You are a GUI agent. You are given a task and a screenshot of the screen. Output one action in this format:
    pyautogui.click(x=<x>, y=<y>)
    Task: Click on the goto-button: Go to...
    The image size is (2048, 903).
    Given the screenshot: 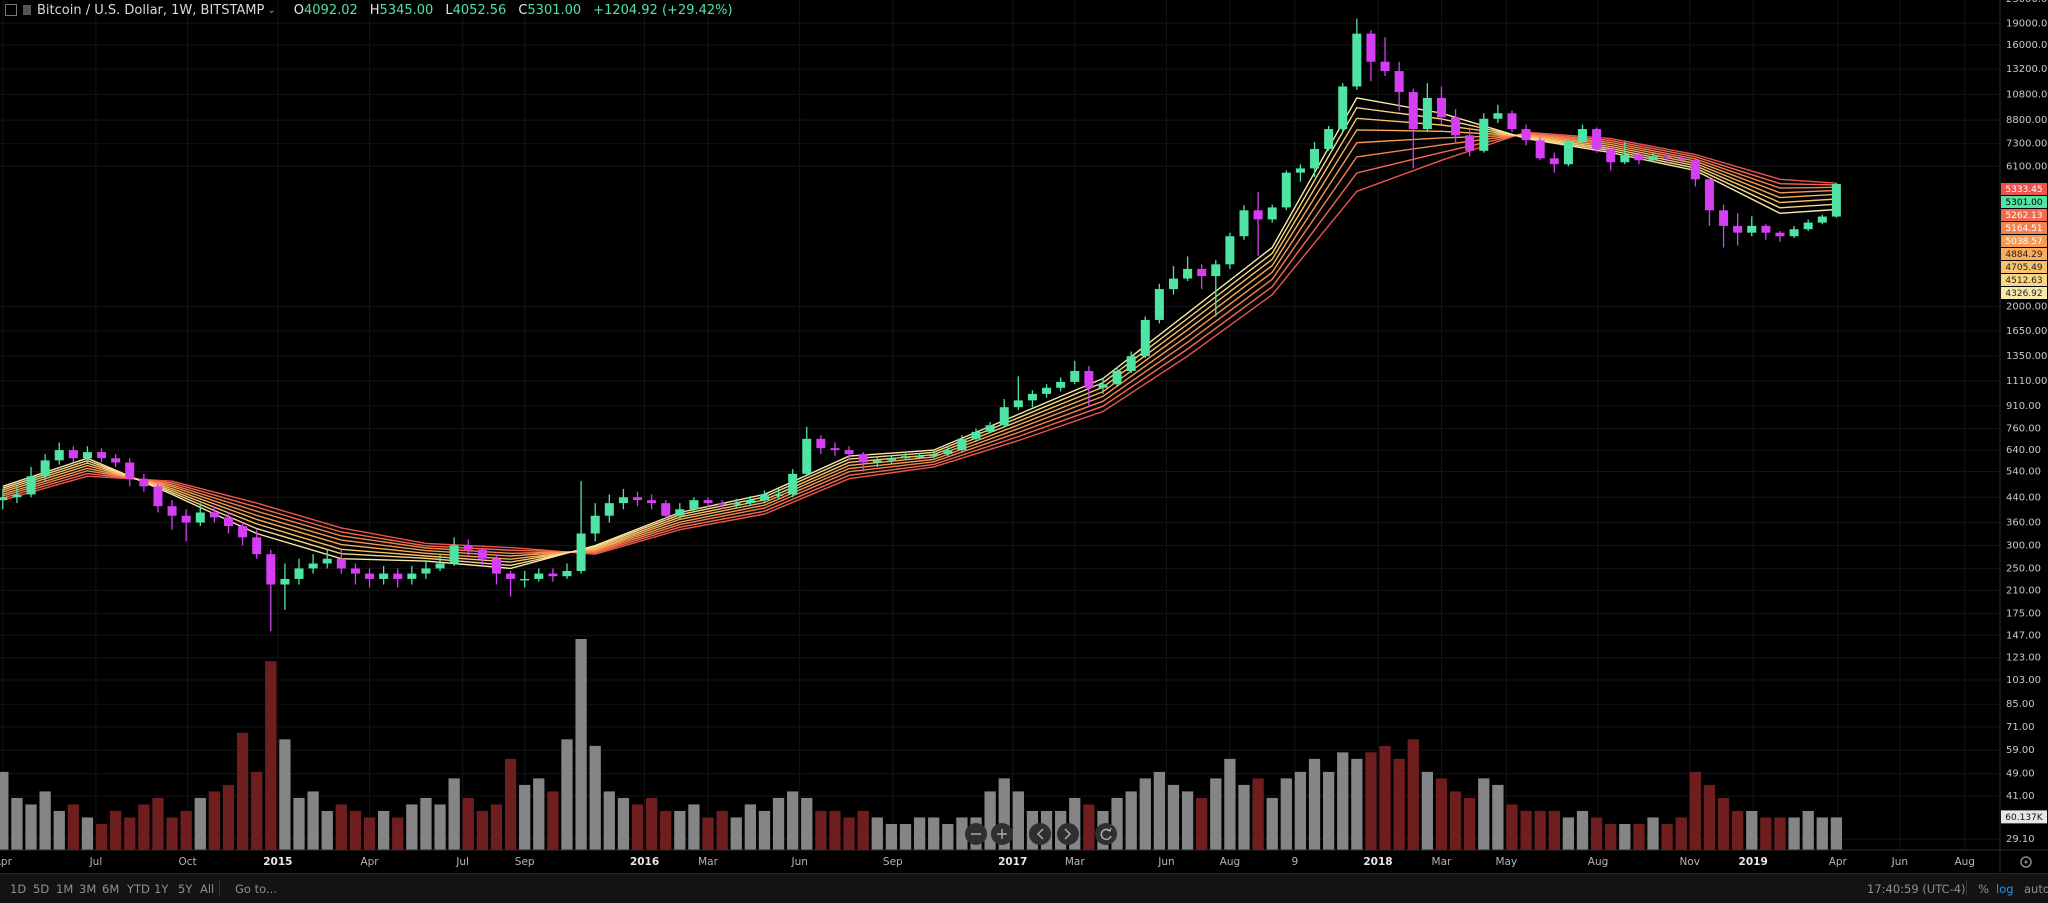 What is the action you would take?
    pyautogui.click(x=256, y=889)
    